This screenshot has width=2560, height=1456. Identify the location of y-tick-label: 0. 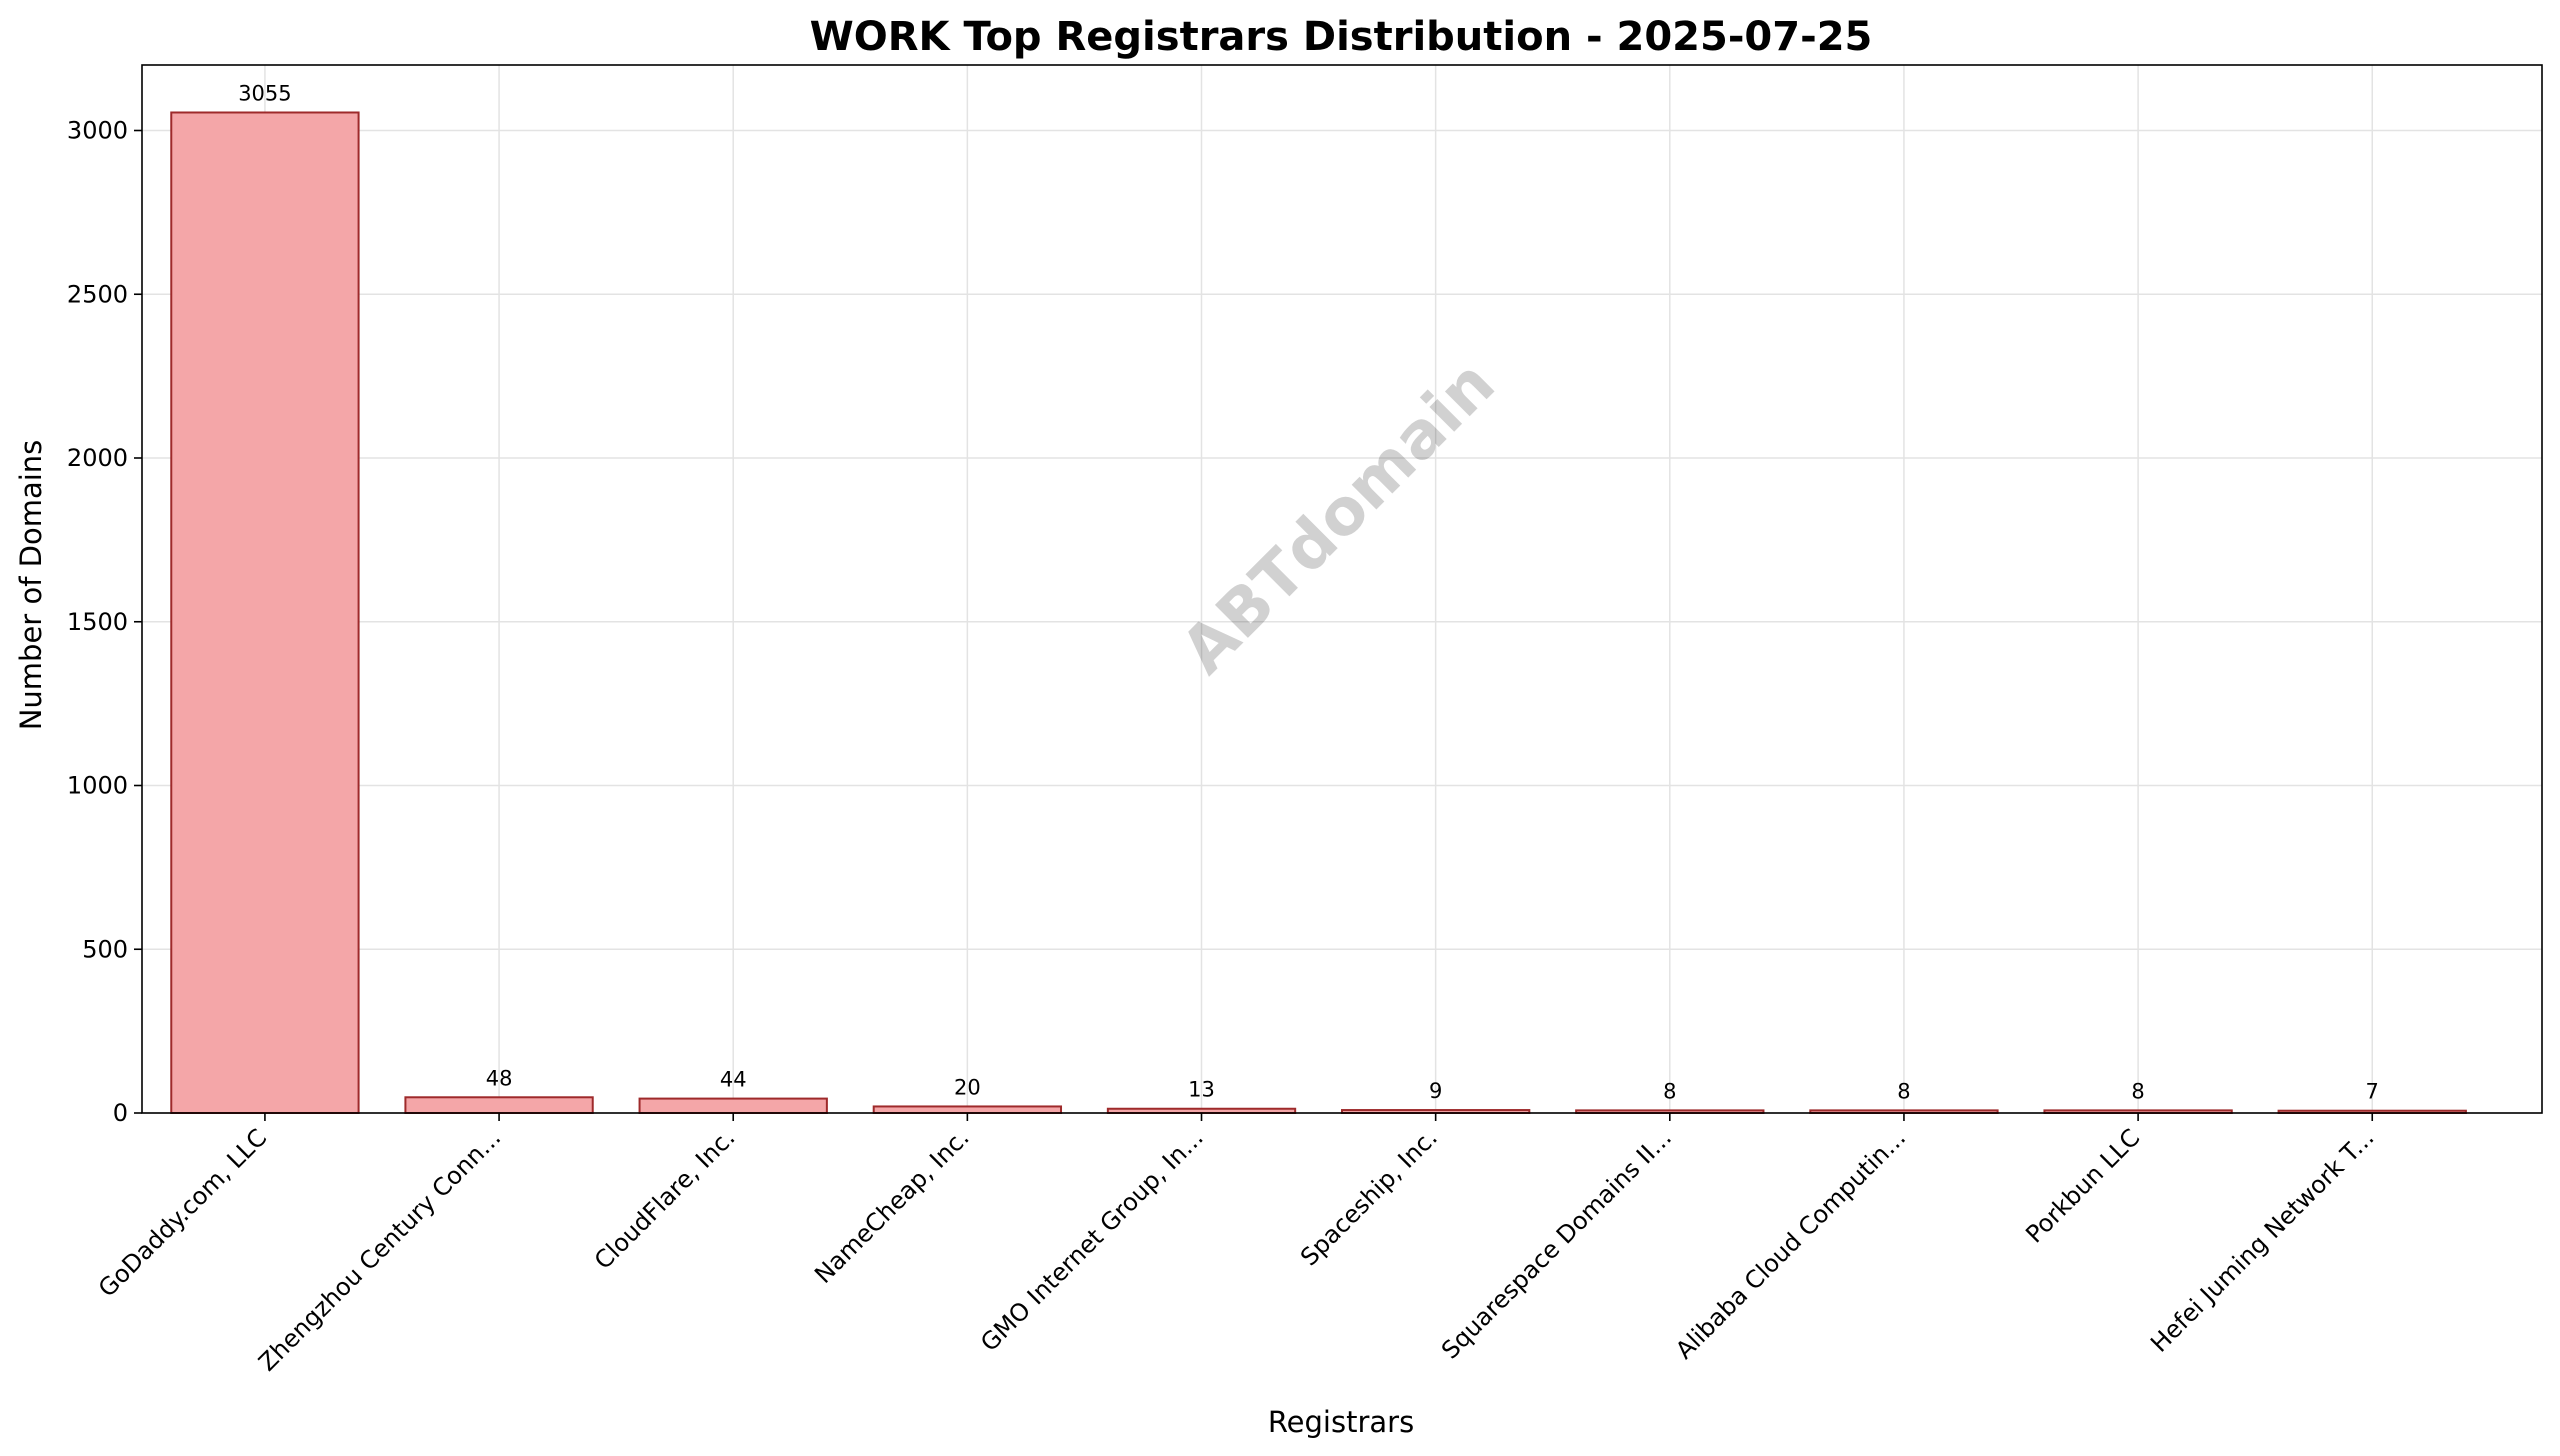
(120, 1113).